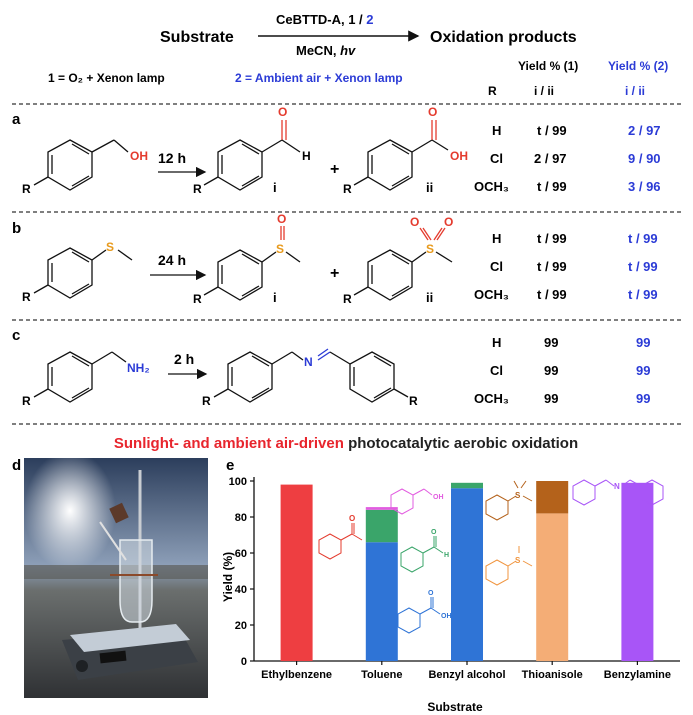 This screenshot has height=715, width=693. What do you see at coordinates (110, 247) in the screenshot?
I see `thioanisole-S: S` at bounding box center [110, 247].